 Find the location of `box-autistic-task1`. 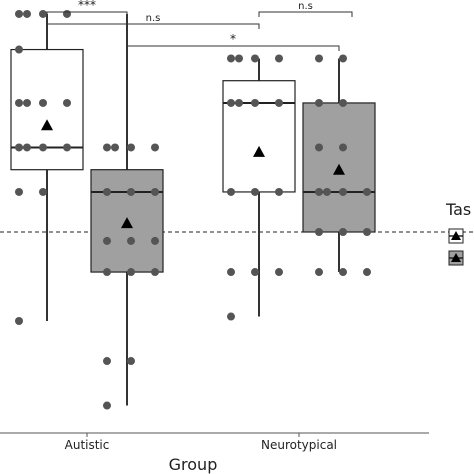

box-autistic-task1 is located at coordinates (47, 109).